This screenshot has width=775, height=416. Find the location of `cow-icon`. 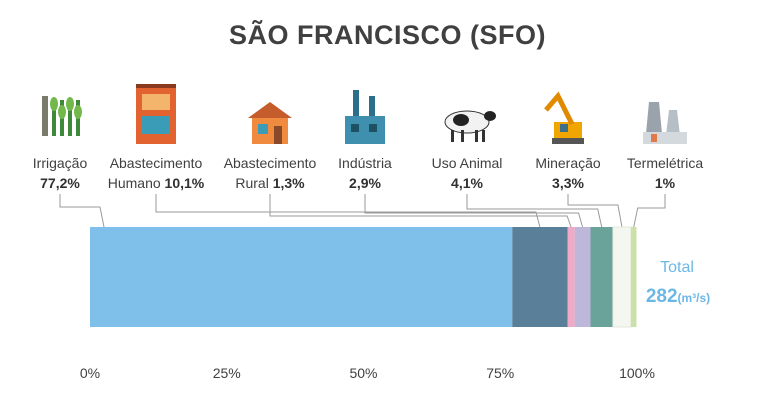

cow-icon is located at coordinates (470, 126).